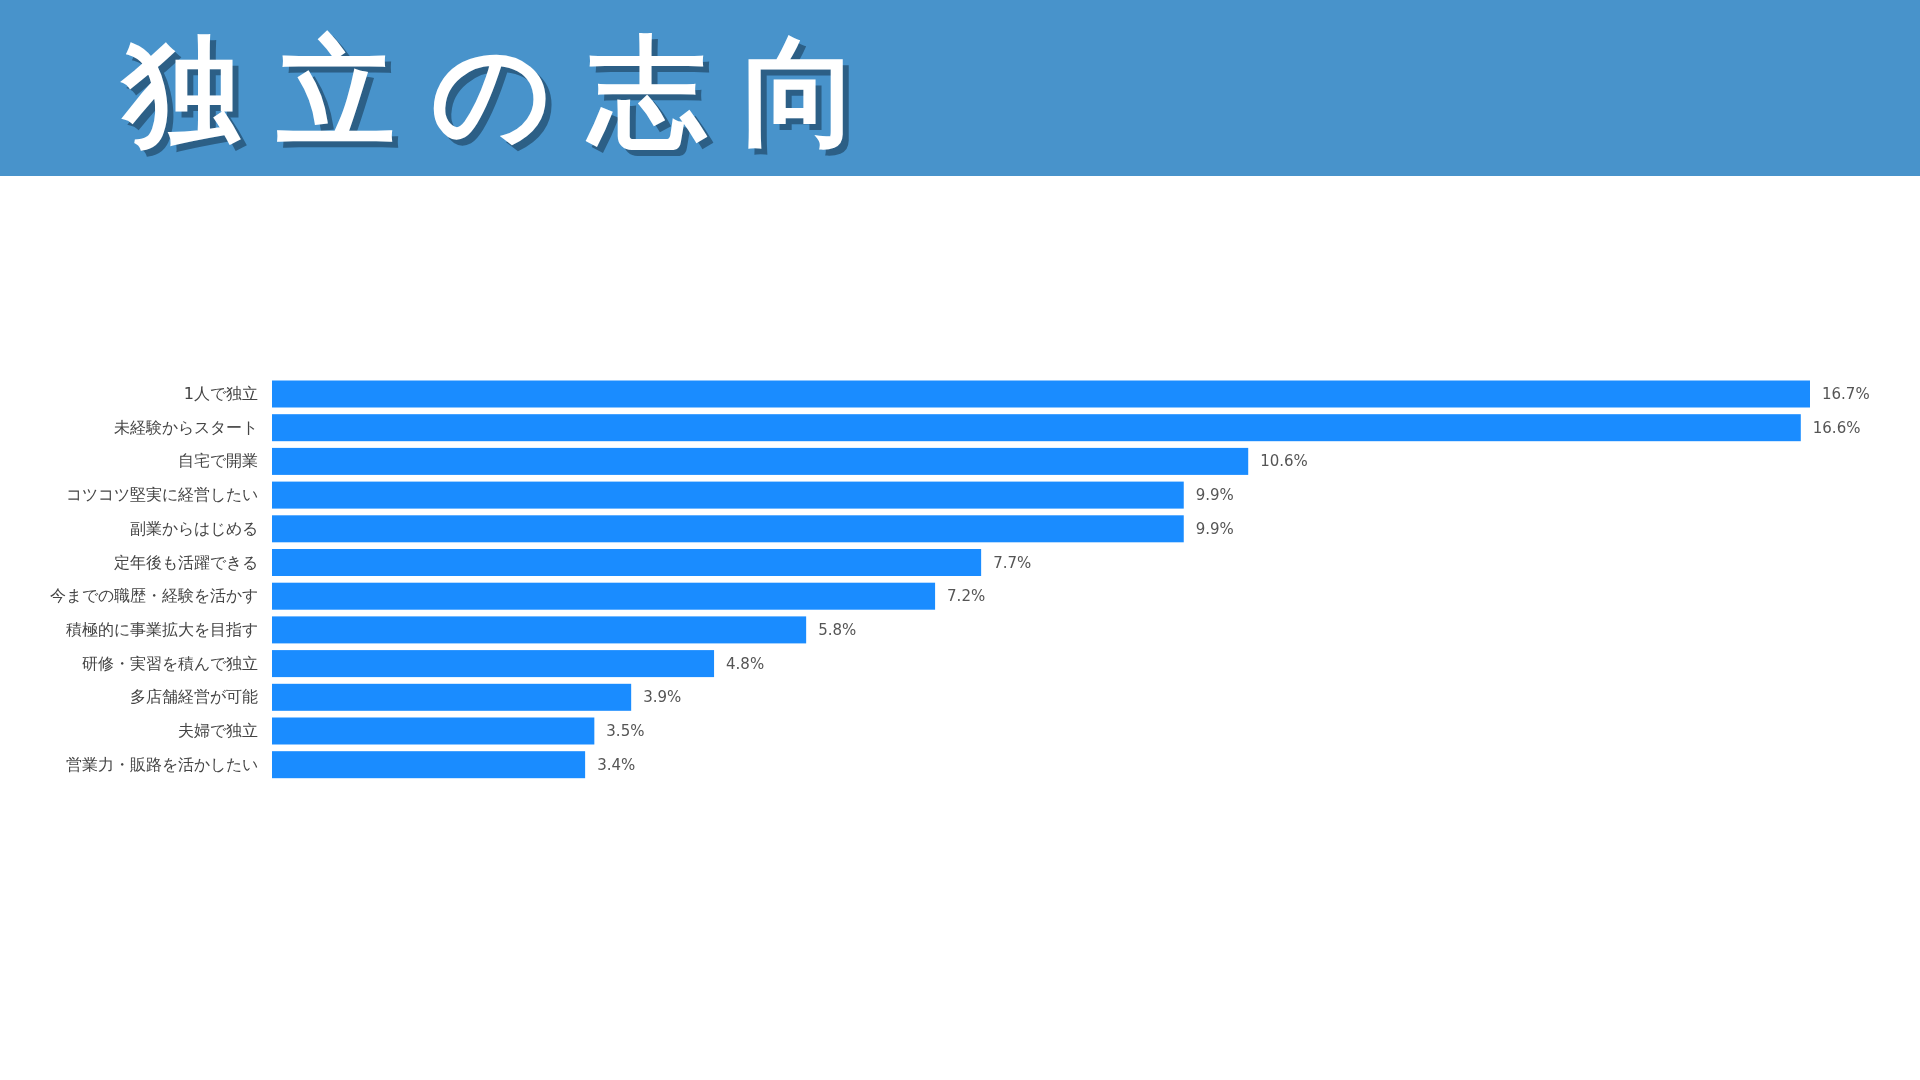 The height and width of the screenshot is (1080, 1920). Describe the element at coordinates (186, 562) in the screenshot. I see `y-tick-label: 定年後も活躍できる` at that location.